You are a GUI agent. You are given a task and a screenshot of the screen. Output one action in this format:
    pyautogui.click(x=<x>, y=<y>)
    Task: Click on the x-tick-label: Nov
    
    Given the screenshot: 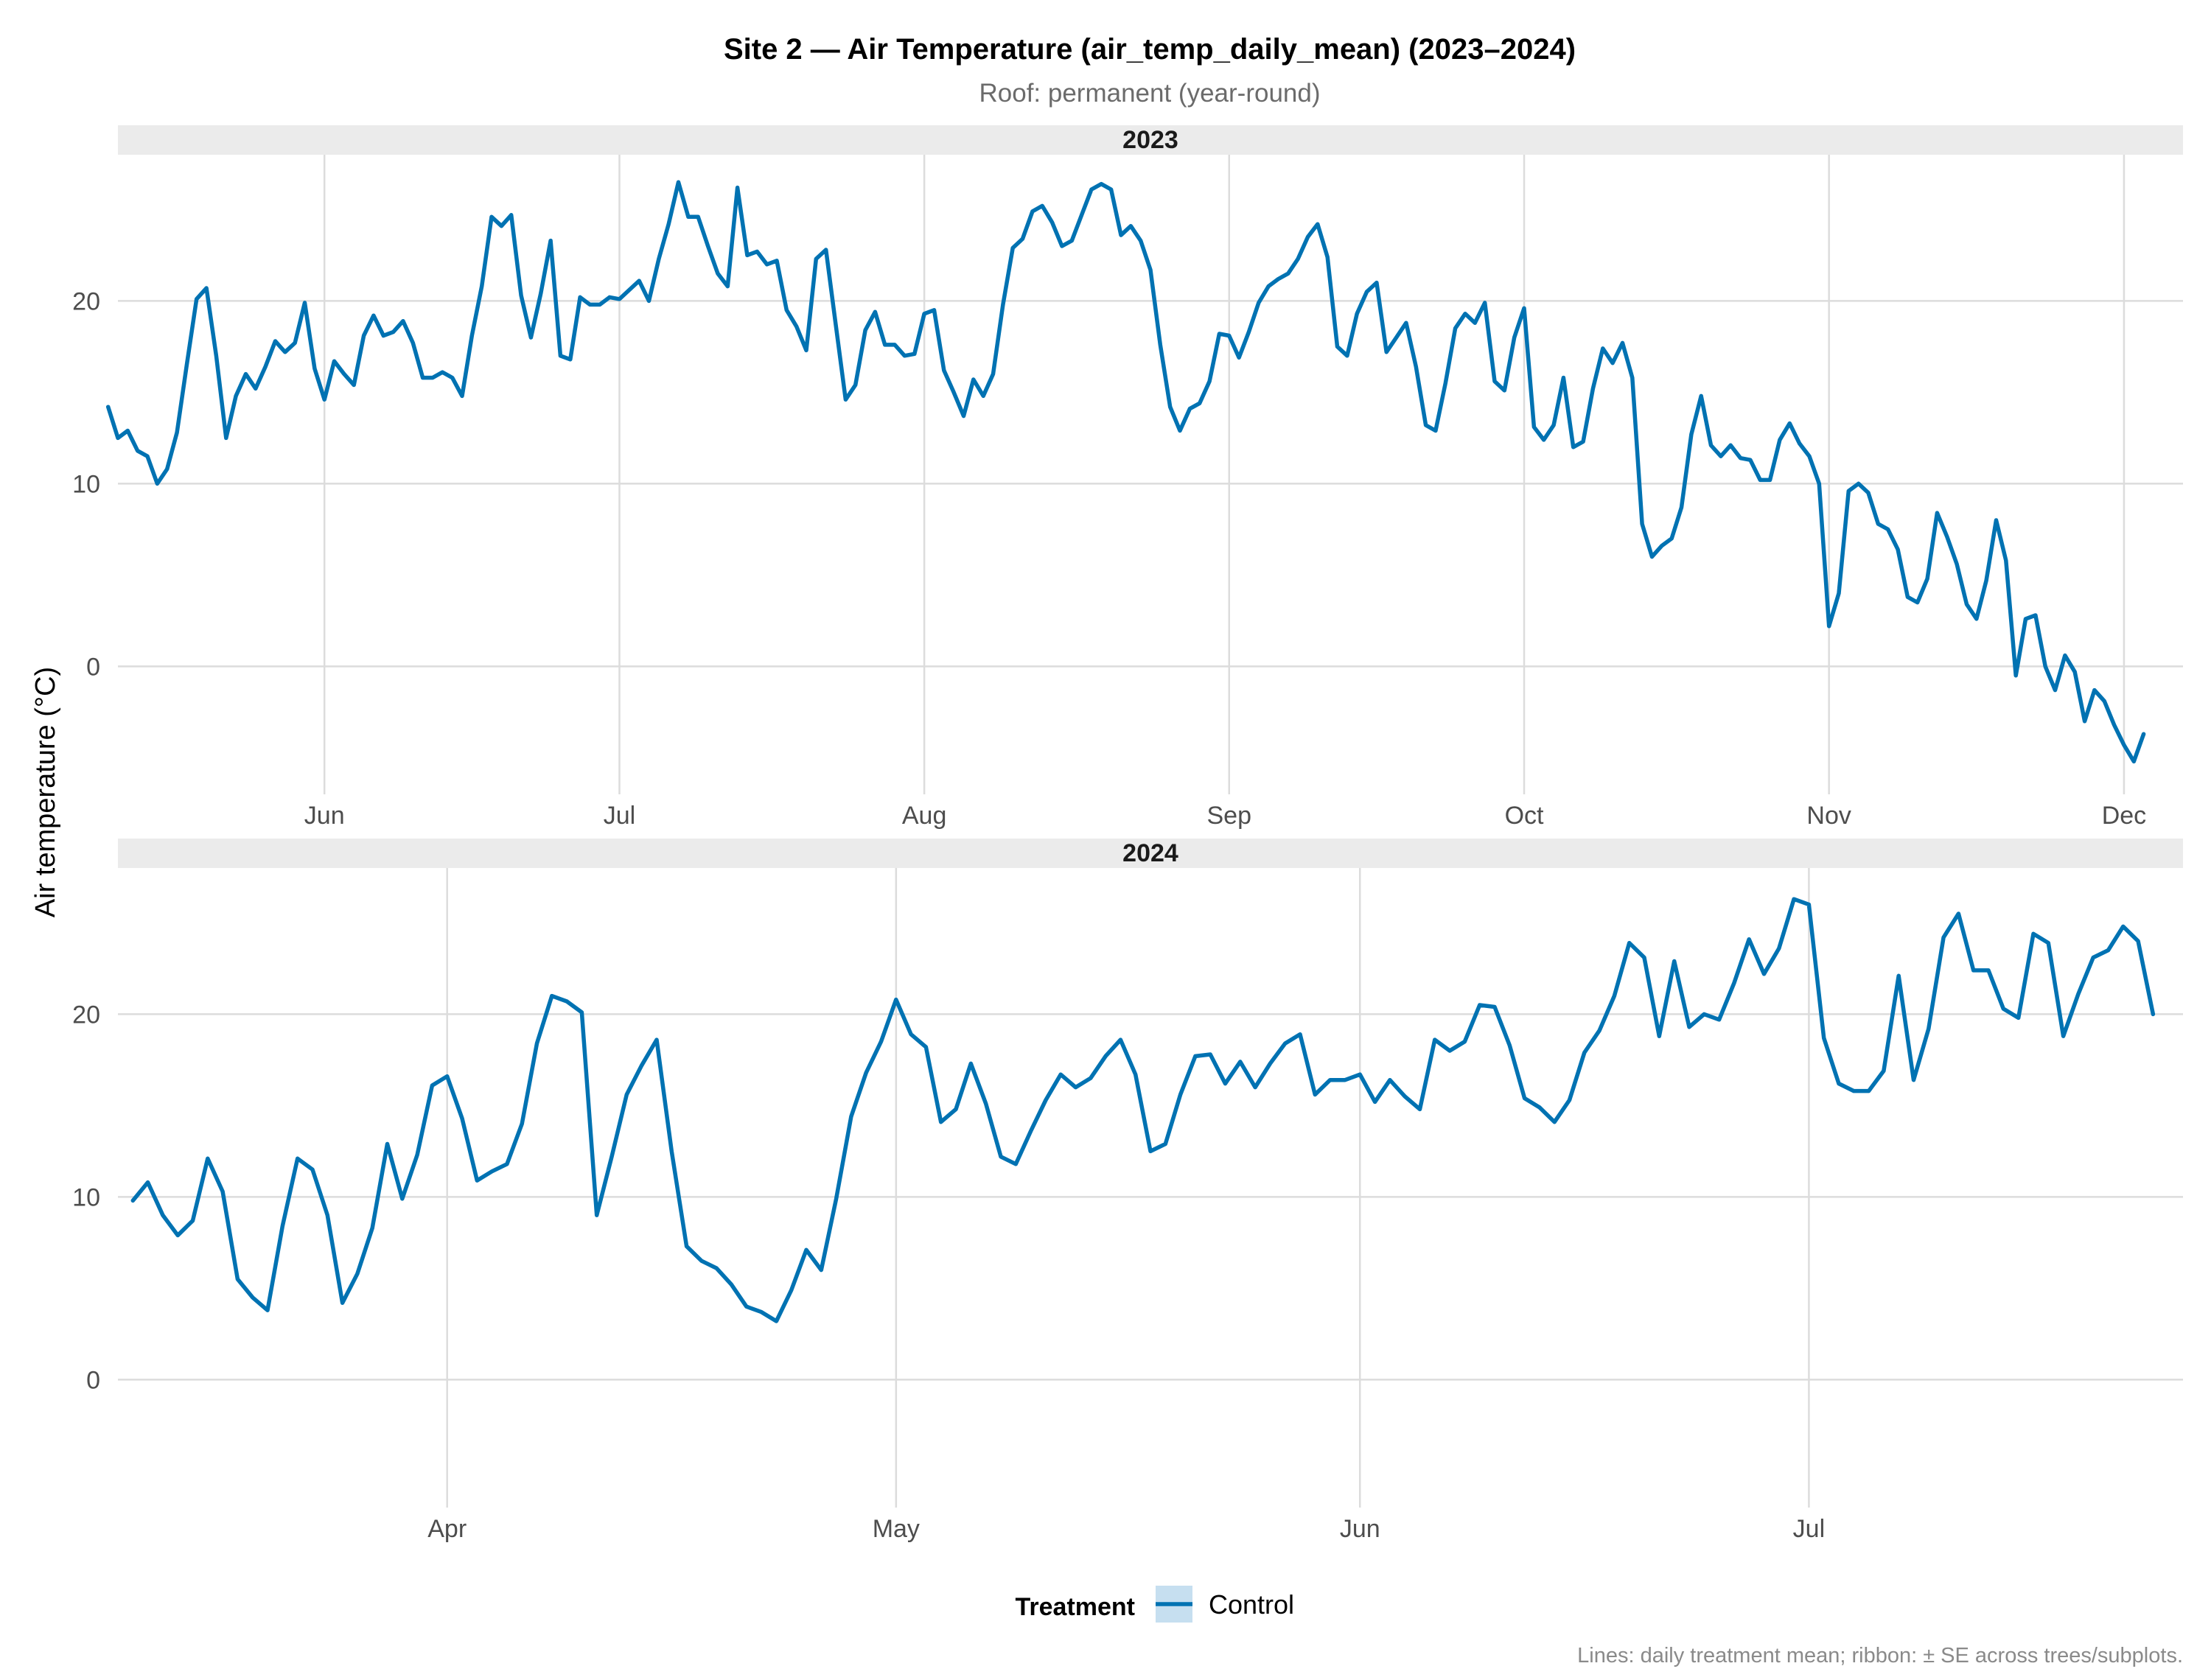 What is the action you would take?
    pyautogui.click(x=1828, y=816)
    